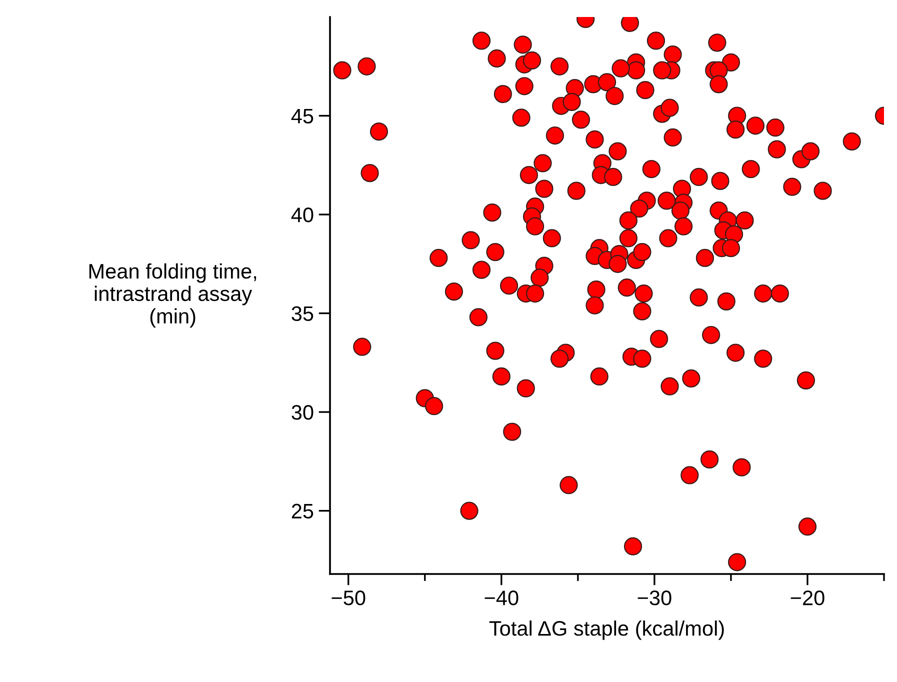 Image resolution: width=897 pixels, height=682 pixels. I want to click on y-tick-label: 30, so click(303, 412).